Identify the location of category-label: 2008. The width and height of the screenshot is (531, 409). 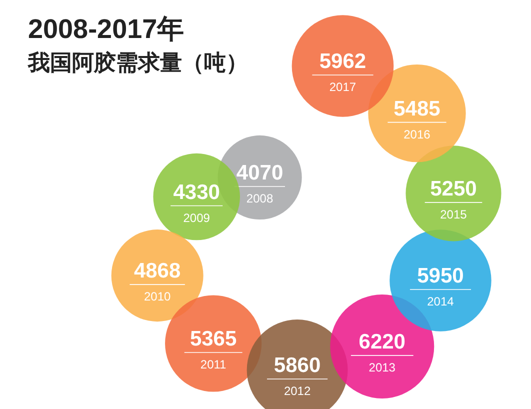
(260, 198).